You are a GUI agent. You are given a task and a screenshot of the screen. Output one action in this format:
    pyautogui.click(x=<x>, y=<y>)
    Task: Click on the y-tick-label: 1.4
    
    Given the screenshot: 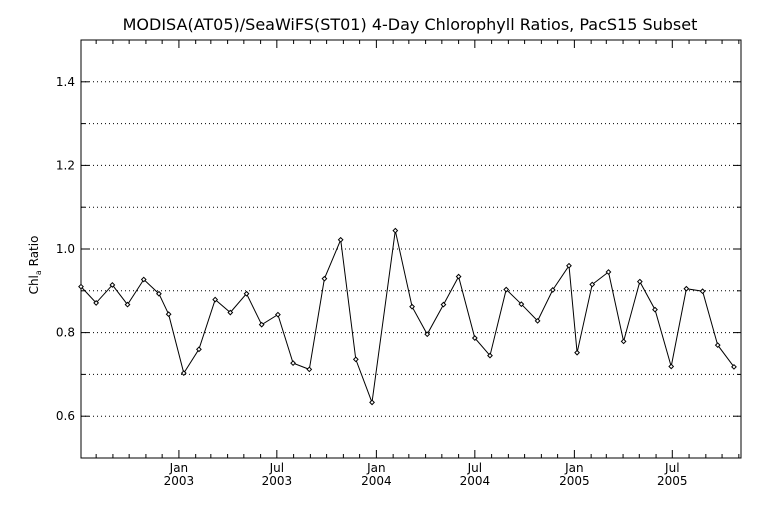 What is the action you would take?
    pyautogui.click(x=65, y=82)
    